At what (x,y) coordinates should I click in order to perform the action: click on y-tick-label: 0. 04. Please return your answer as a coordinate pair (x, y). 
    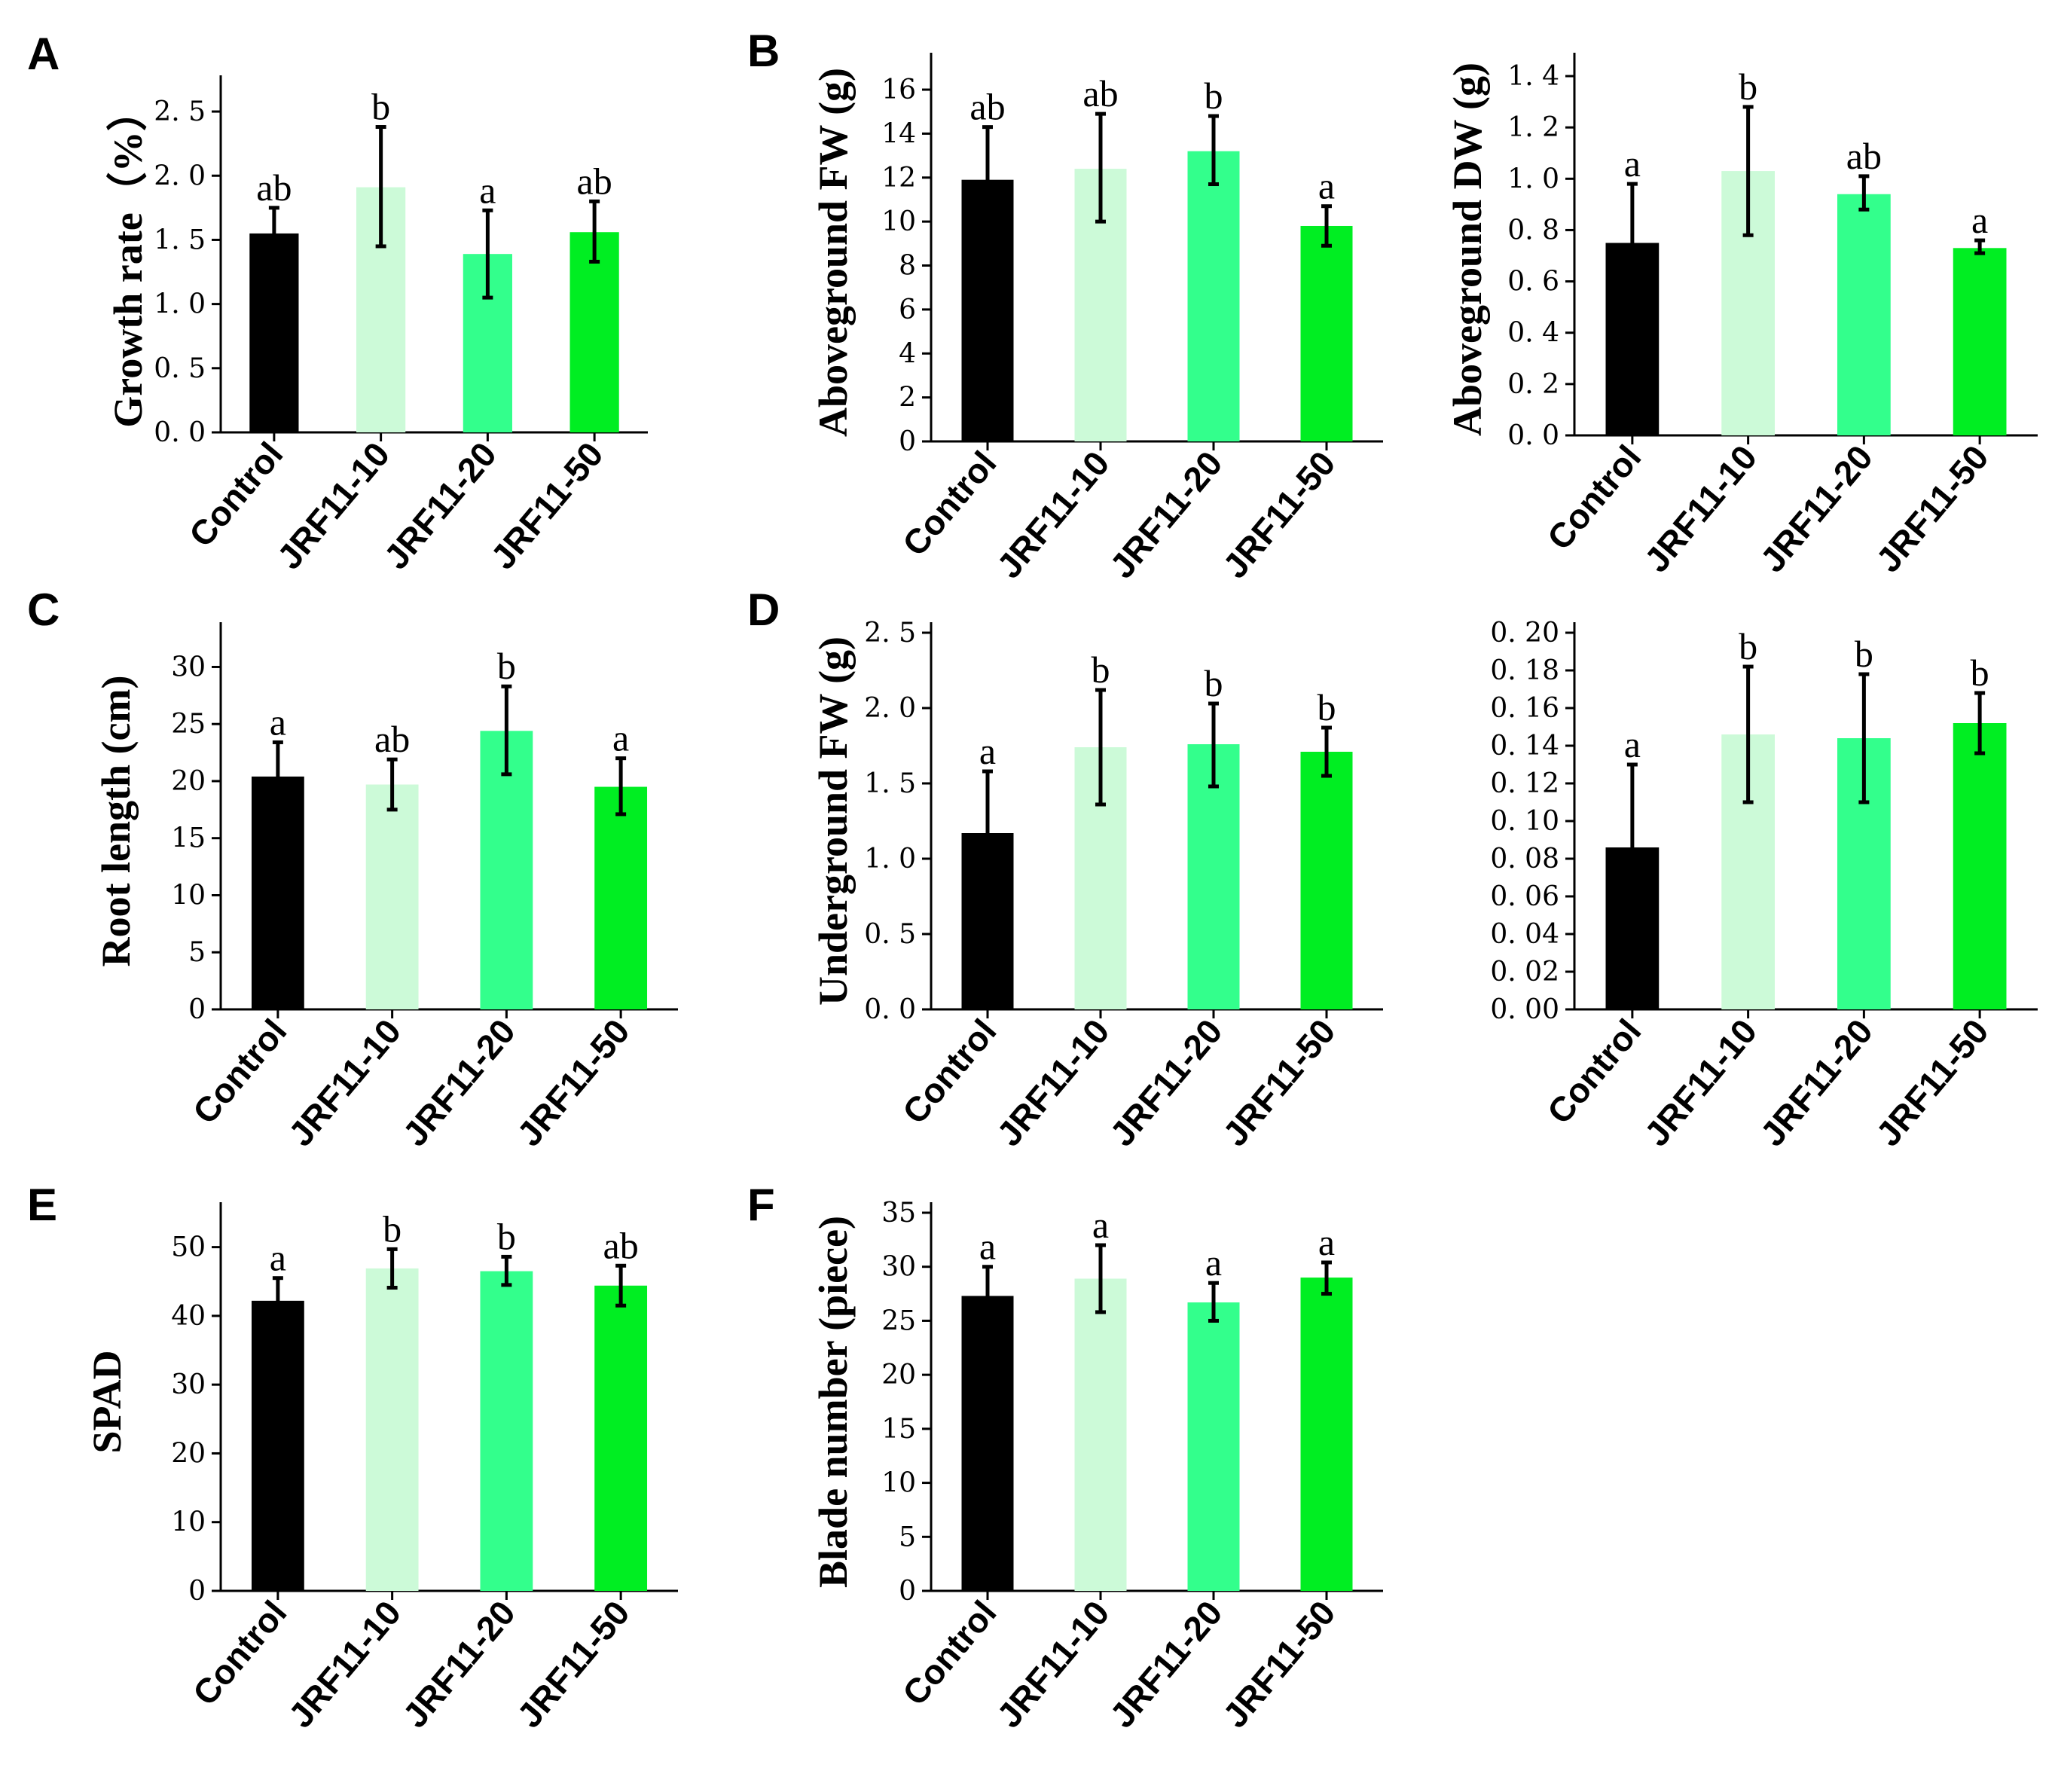
    Looking at the image, I should click on (1524, 934).